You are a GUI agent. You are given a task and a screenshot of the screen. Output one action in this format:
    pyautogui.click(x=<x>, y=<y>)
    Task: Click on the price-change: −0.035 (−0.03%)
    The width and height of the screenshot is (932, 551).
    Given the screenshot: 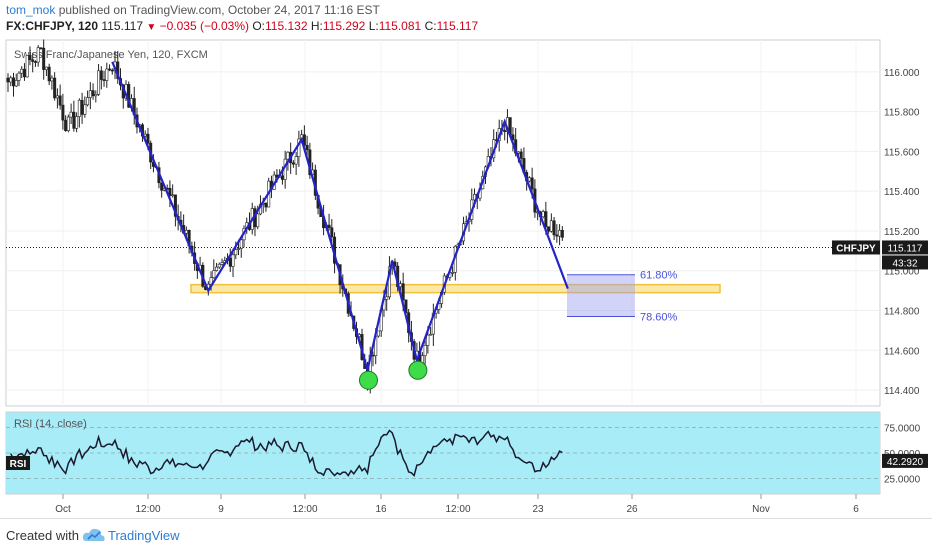 What is the action you would take?
    pyautogui.click(x=204, y=26)
    